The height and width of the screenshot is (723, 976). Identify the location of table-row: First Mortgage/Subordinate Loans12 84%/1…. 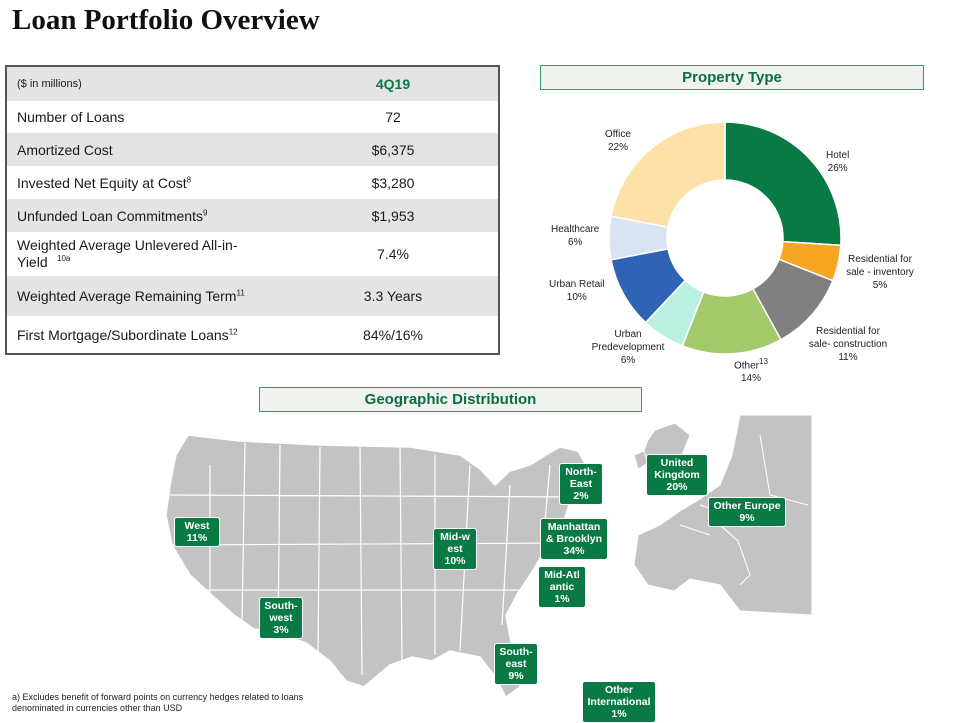
(252, 335).